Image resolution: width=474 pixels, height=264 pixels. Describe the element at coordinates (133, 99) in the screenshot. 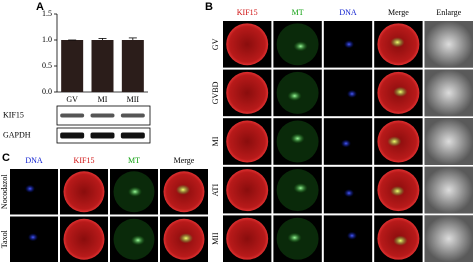

I see `x-tick-label: MII` at that location.